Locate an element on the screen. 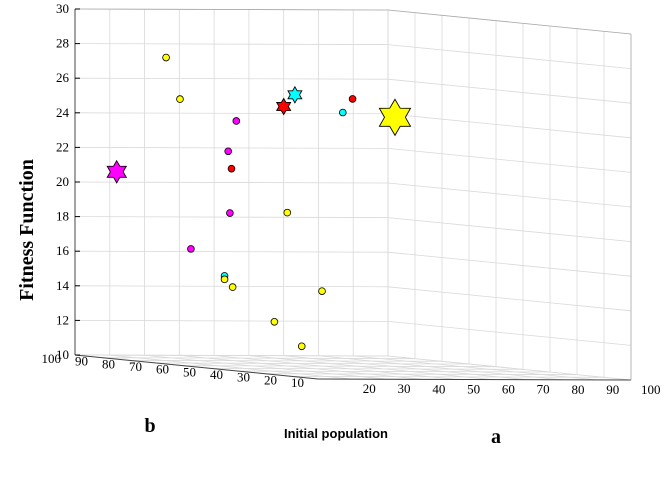  z-tick-label: 26 is located at coordinates (63, 77).